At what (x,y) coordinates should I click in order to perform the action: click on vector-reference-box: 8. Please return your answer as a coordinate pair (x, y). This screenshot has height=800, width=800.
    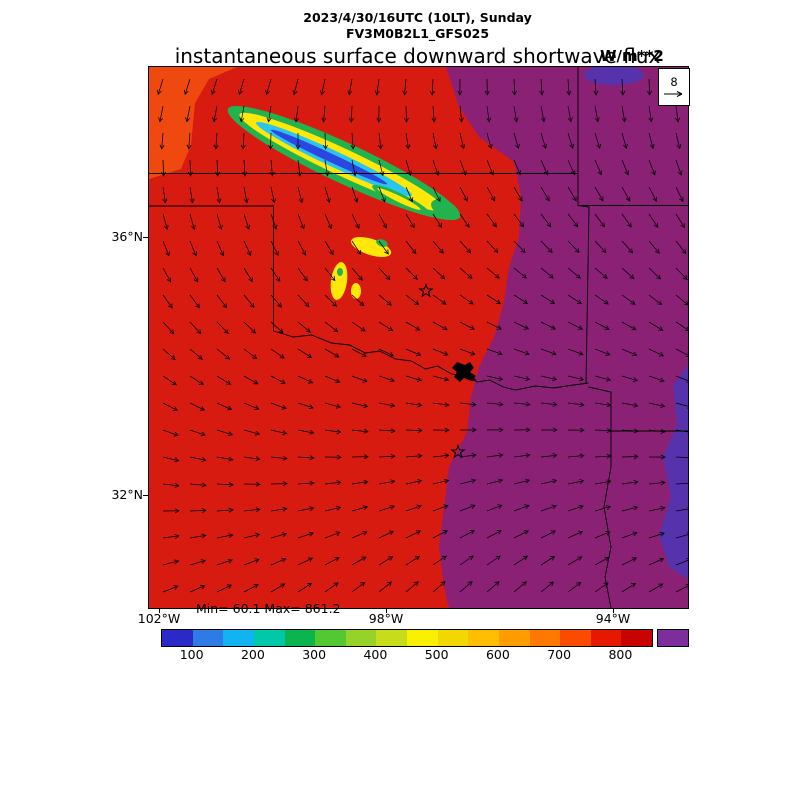
    Looking at the image, I should click on (674, 87).